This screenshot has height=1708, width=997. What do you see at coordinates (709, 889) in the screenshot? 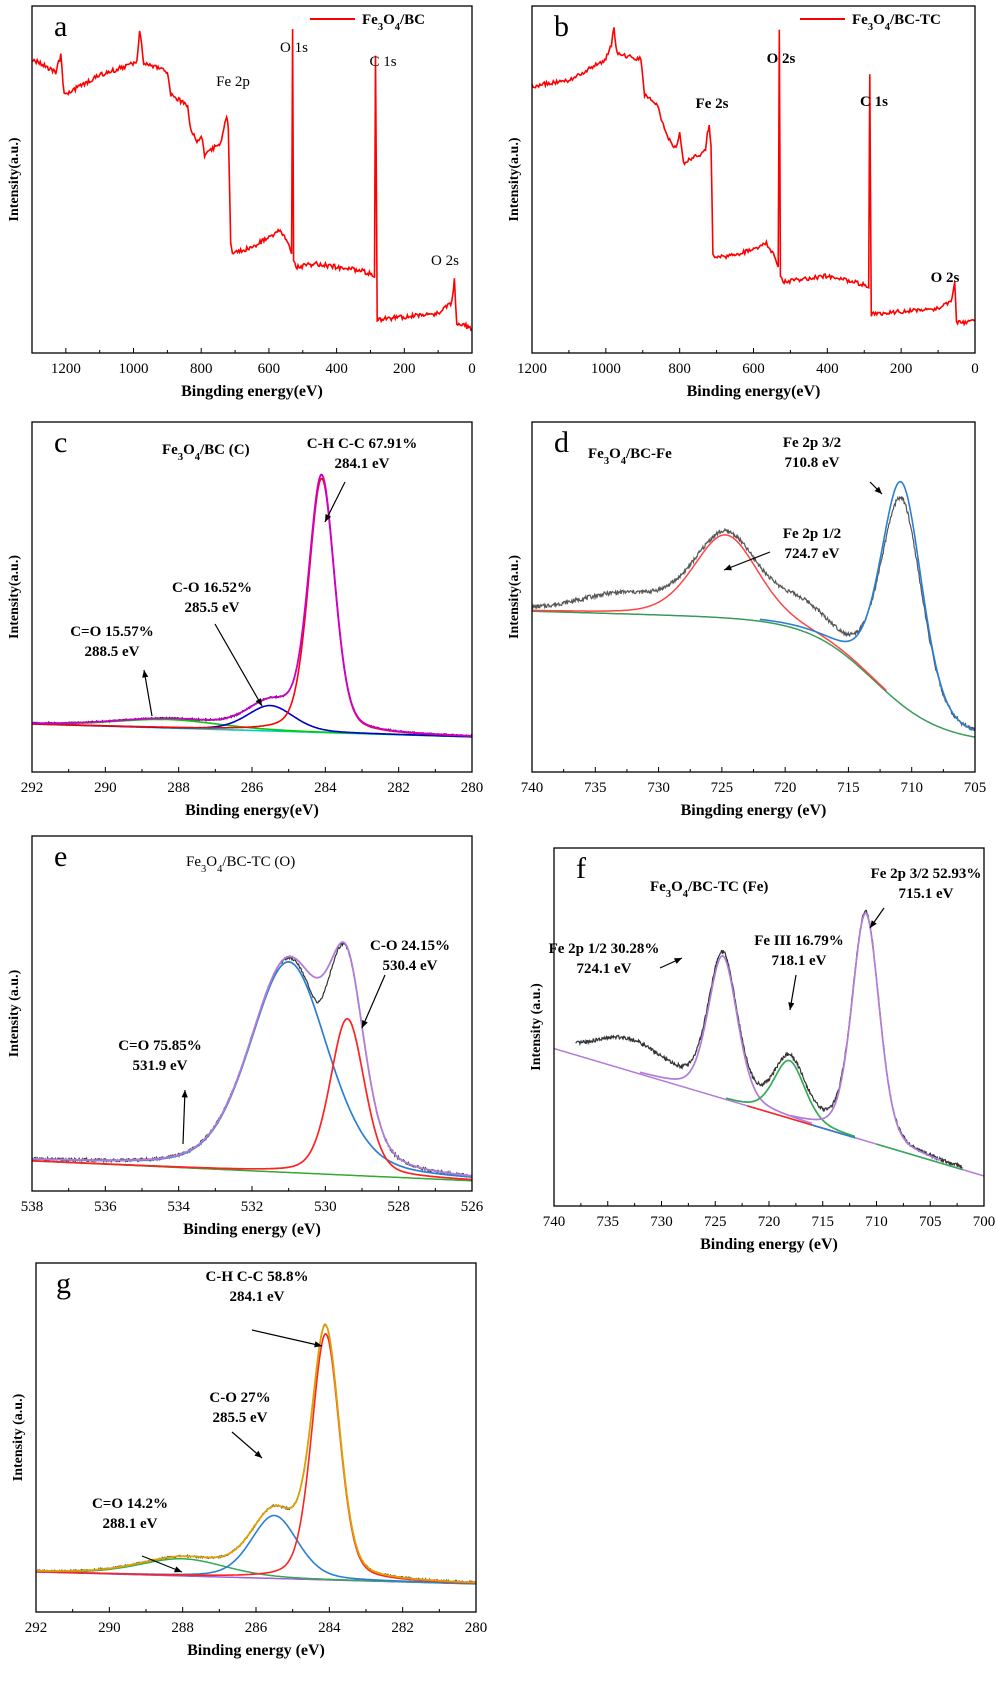
I see `panel-subtitle: Fe3O4/BC-TC (Fe)` at bounding box center [709, 889].